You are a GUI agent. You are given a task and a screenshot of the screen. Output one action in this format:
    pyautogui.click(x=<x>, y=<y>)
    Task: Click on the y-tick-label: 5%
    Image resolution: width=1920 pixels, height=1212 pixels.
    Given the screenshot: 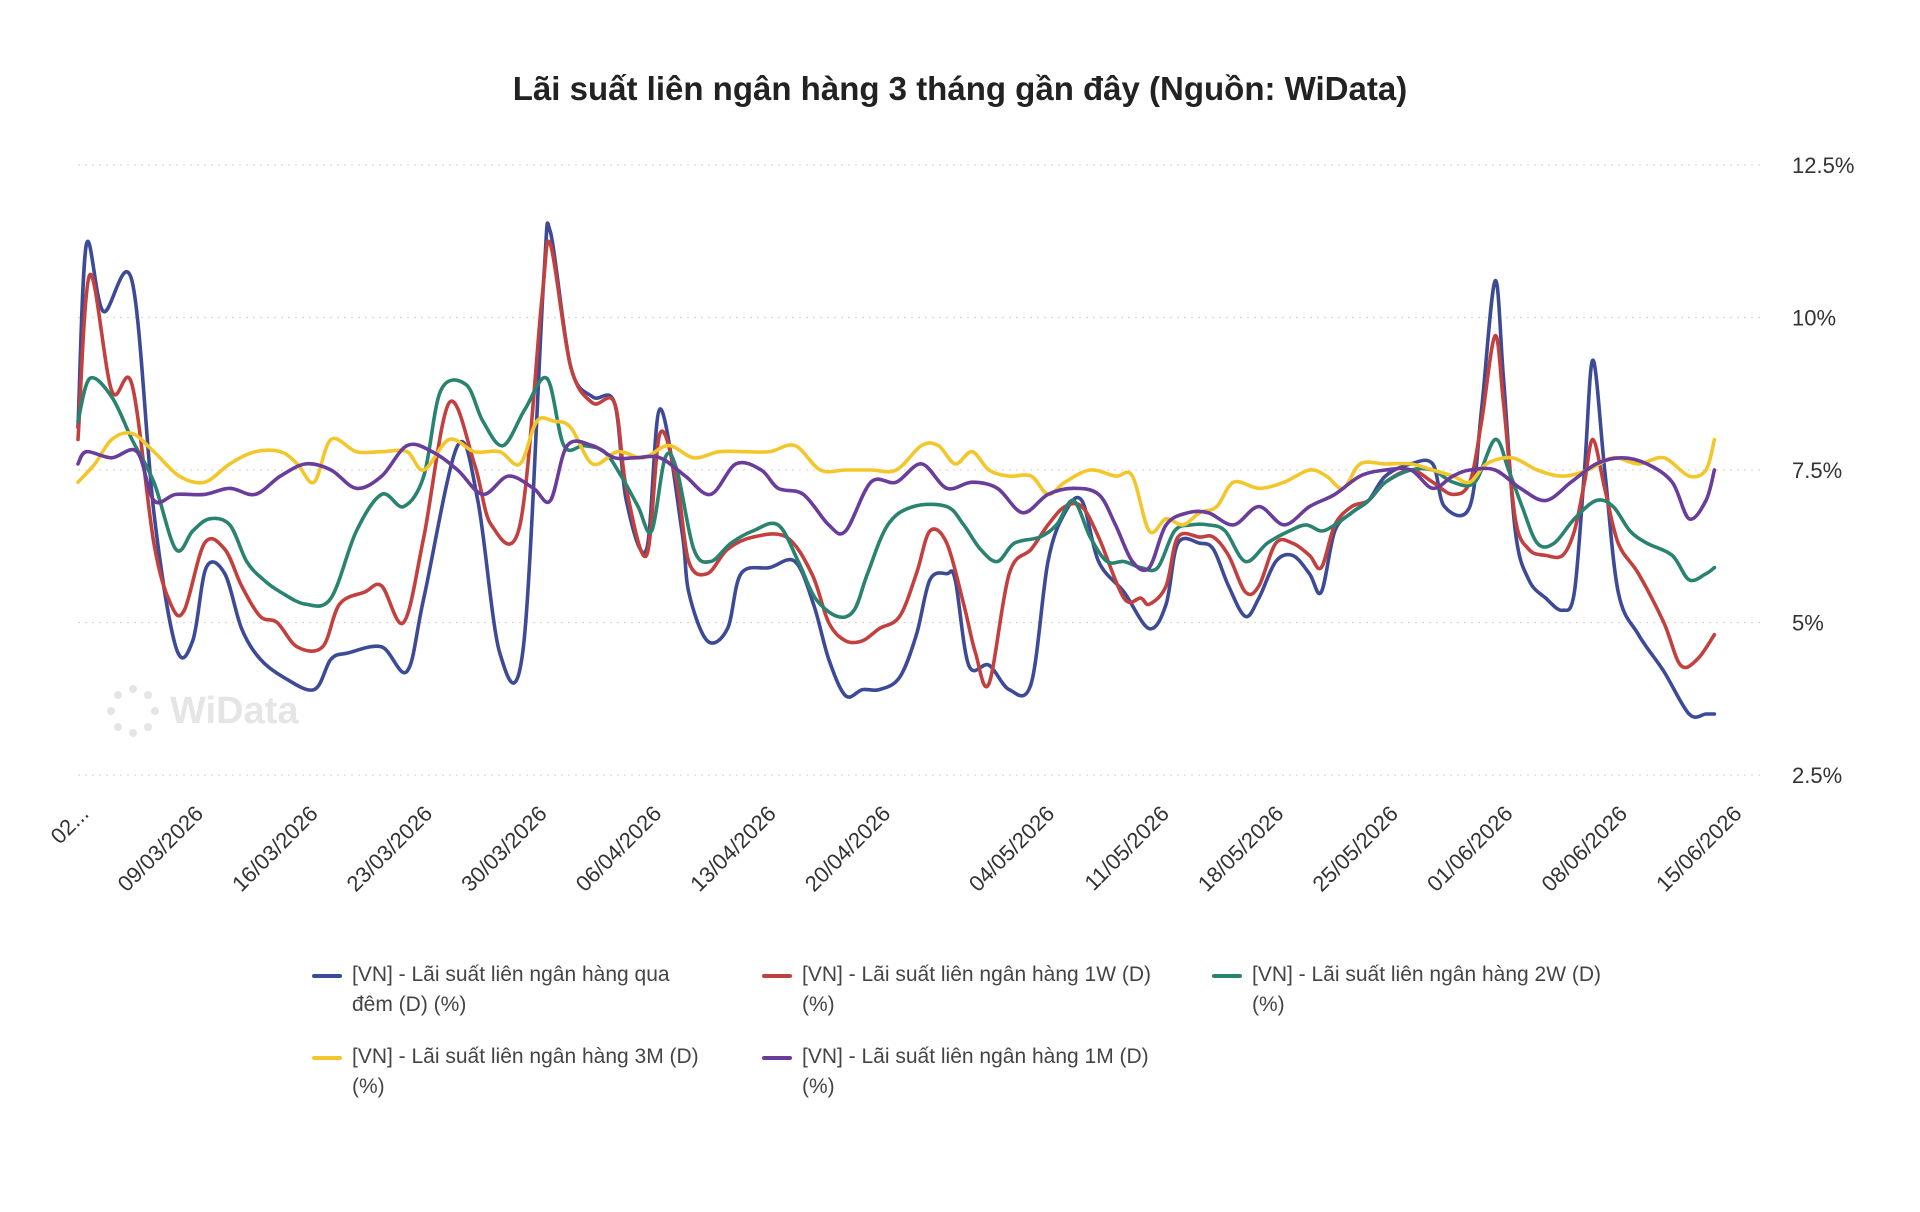 What is the action you would take?
    pyautogui.click(x=1808, y=623)
    